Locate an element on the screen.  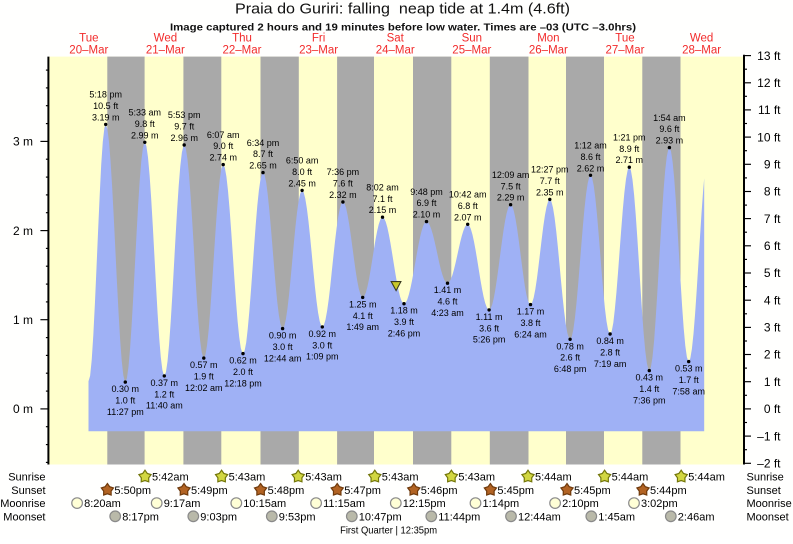
svg-text: 7.1 ft is located at coordinates (382, 199).